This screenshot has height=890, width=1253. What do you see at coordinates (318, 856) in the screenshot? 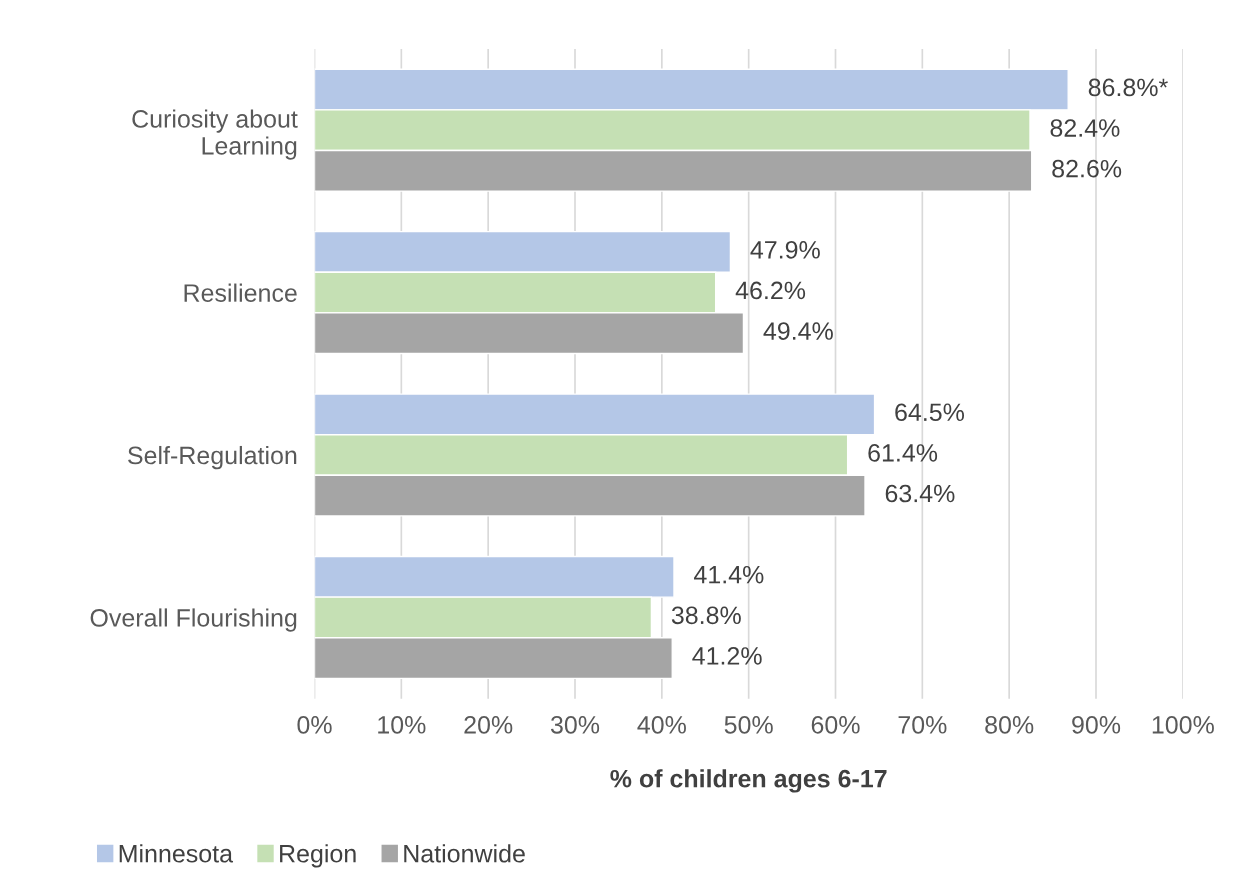
I see `legend-label: Region` at bounding box center [318, 856].